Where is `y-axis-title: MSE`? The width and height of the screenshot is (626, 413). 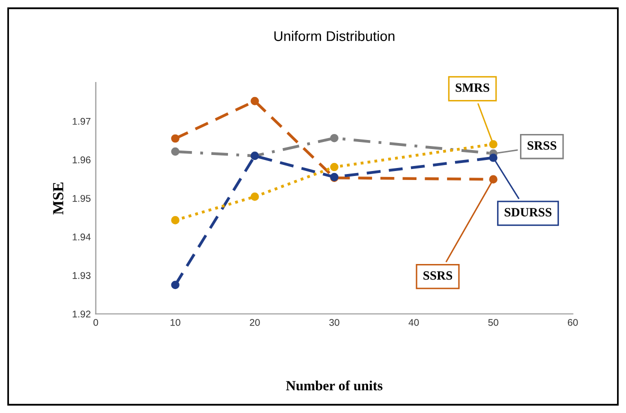
y-axis-title: MSE is located at coordinates (58, 198).